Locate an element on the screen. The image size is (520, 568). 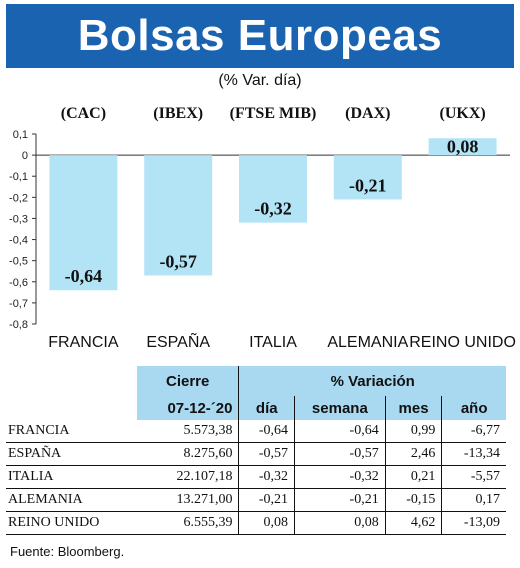
chart-title: Bolsas Europeas is located at coordinates (260, 36).